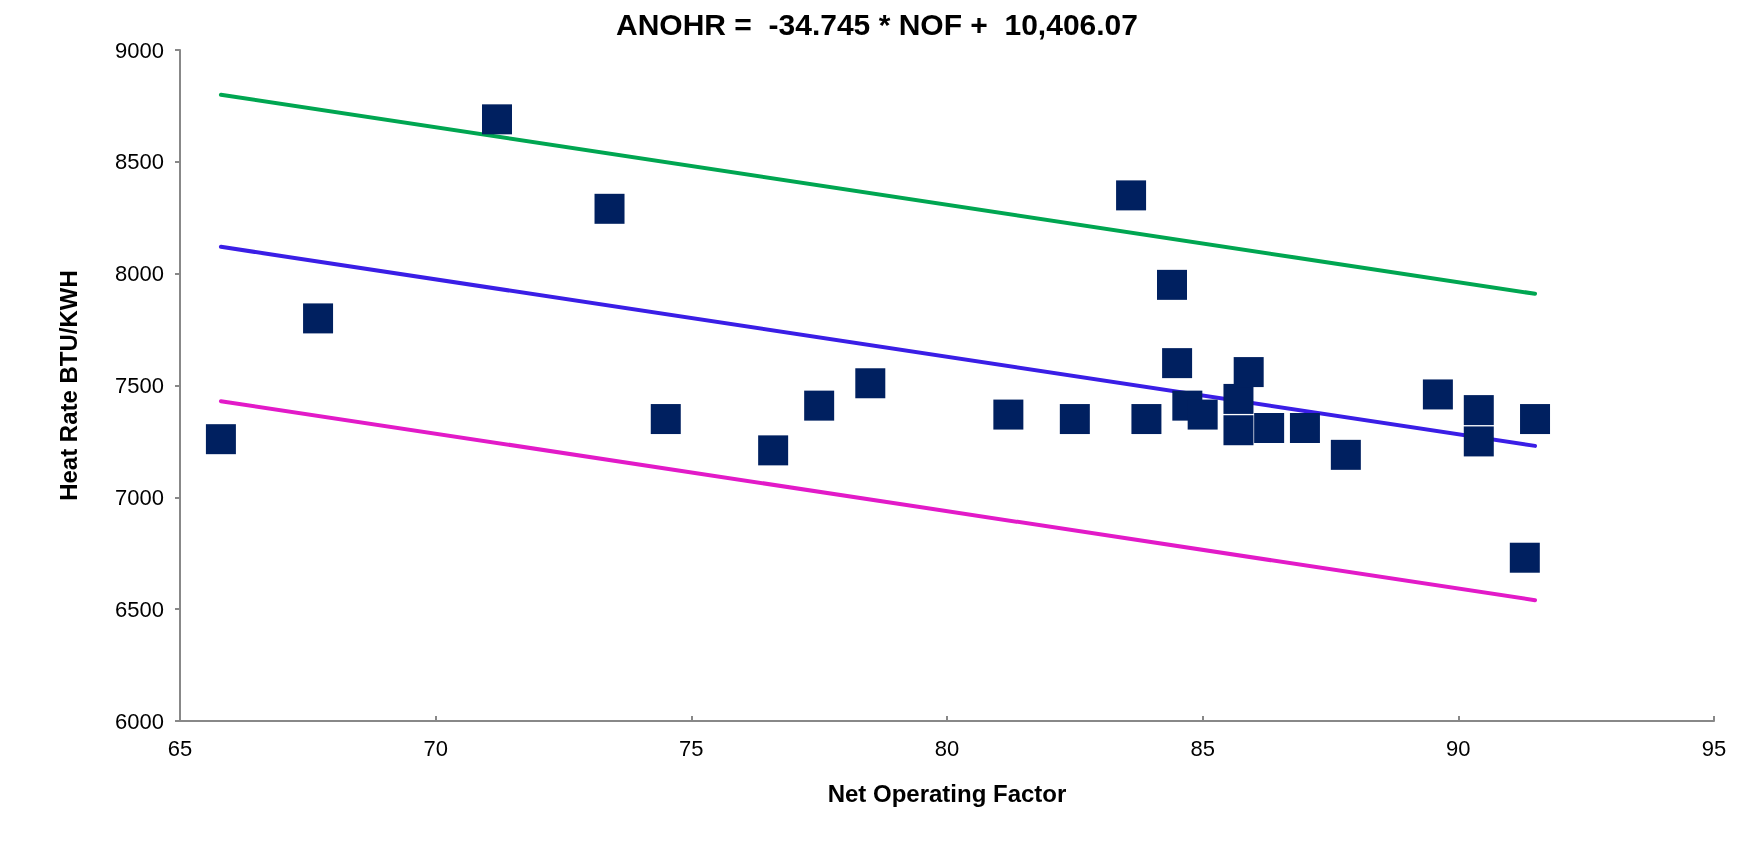 This screenshot has height=841, width=1754. What do you see at coordinates (139, 162) in the screenshot?
I see `y-tick-label: 8500` at bounding box center [139, 162].